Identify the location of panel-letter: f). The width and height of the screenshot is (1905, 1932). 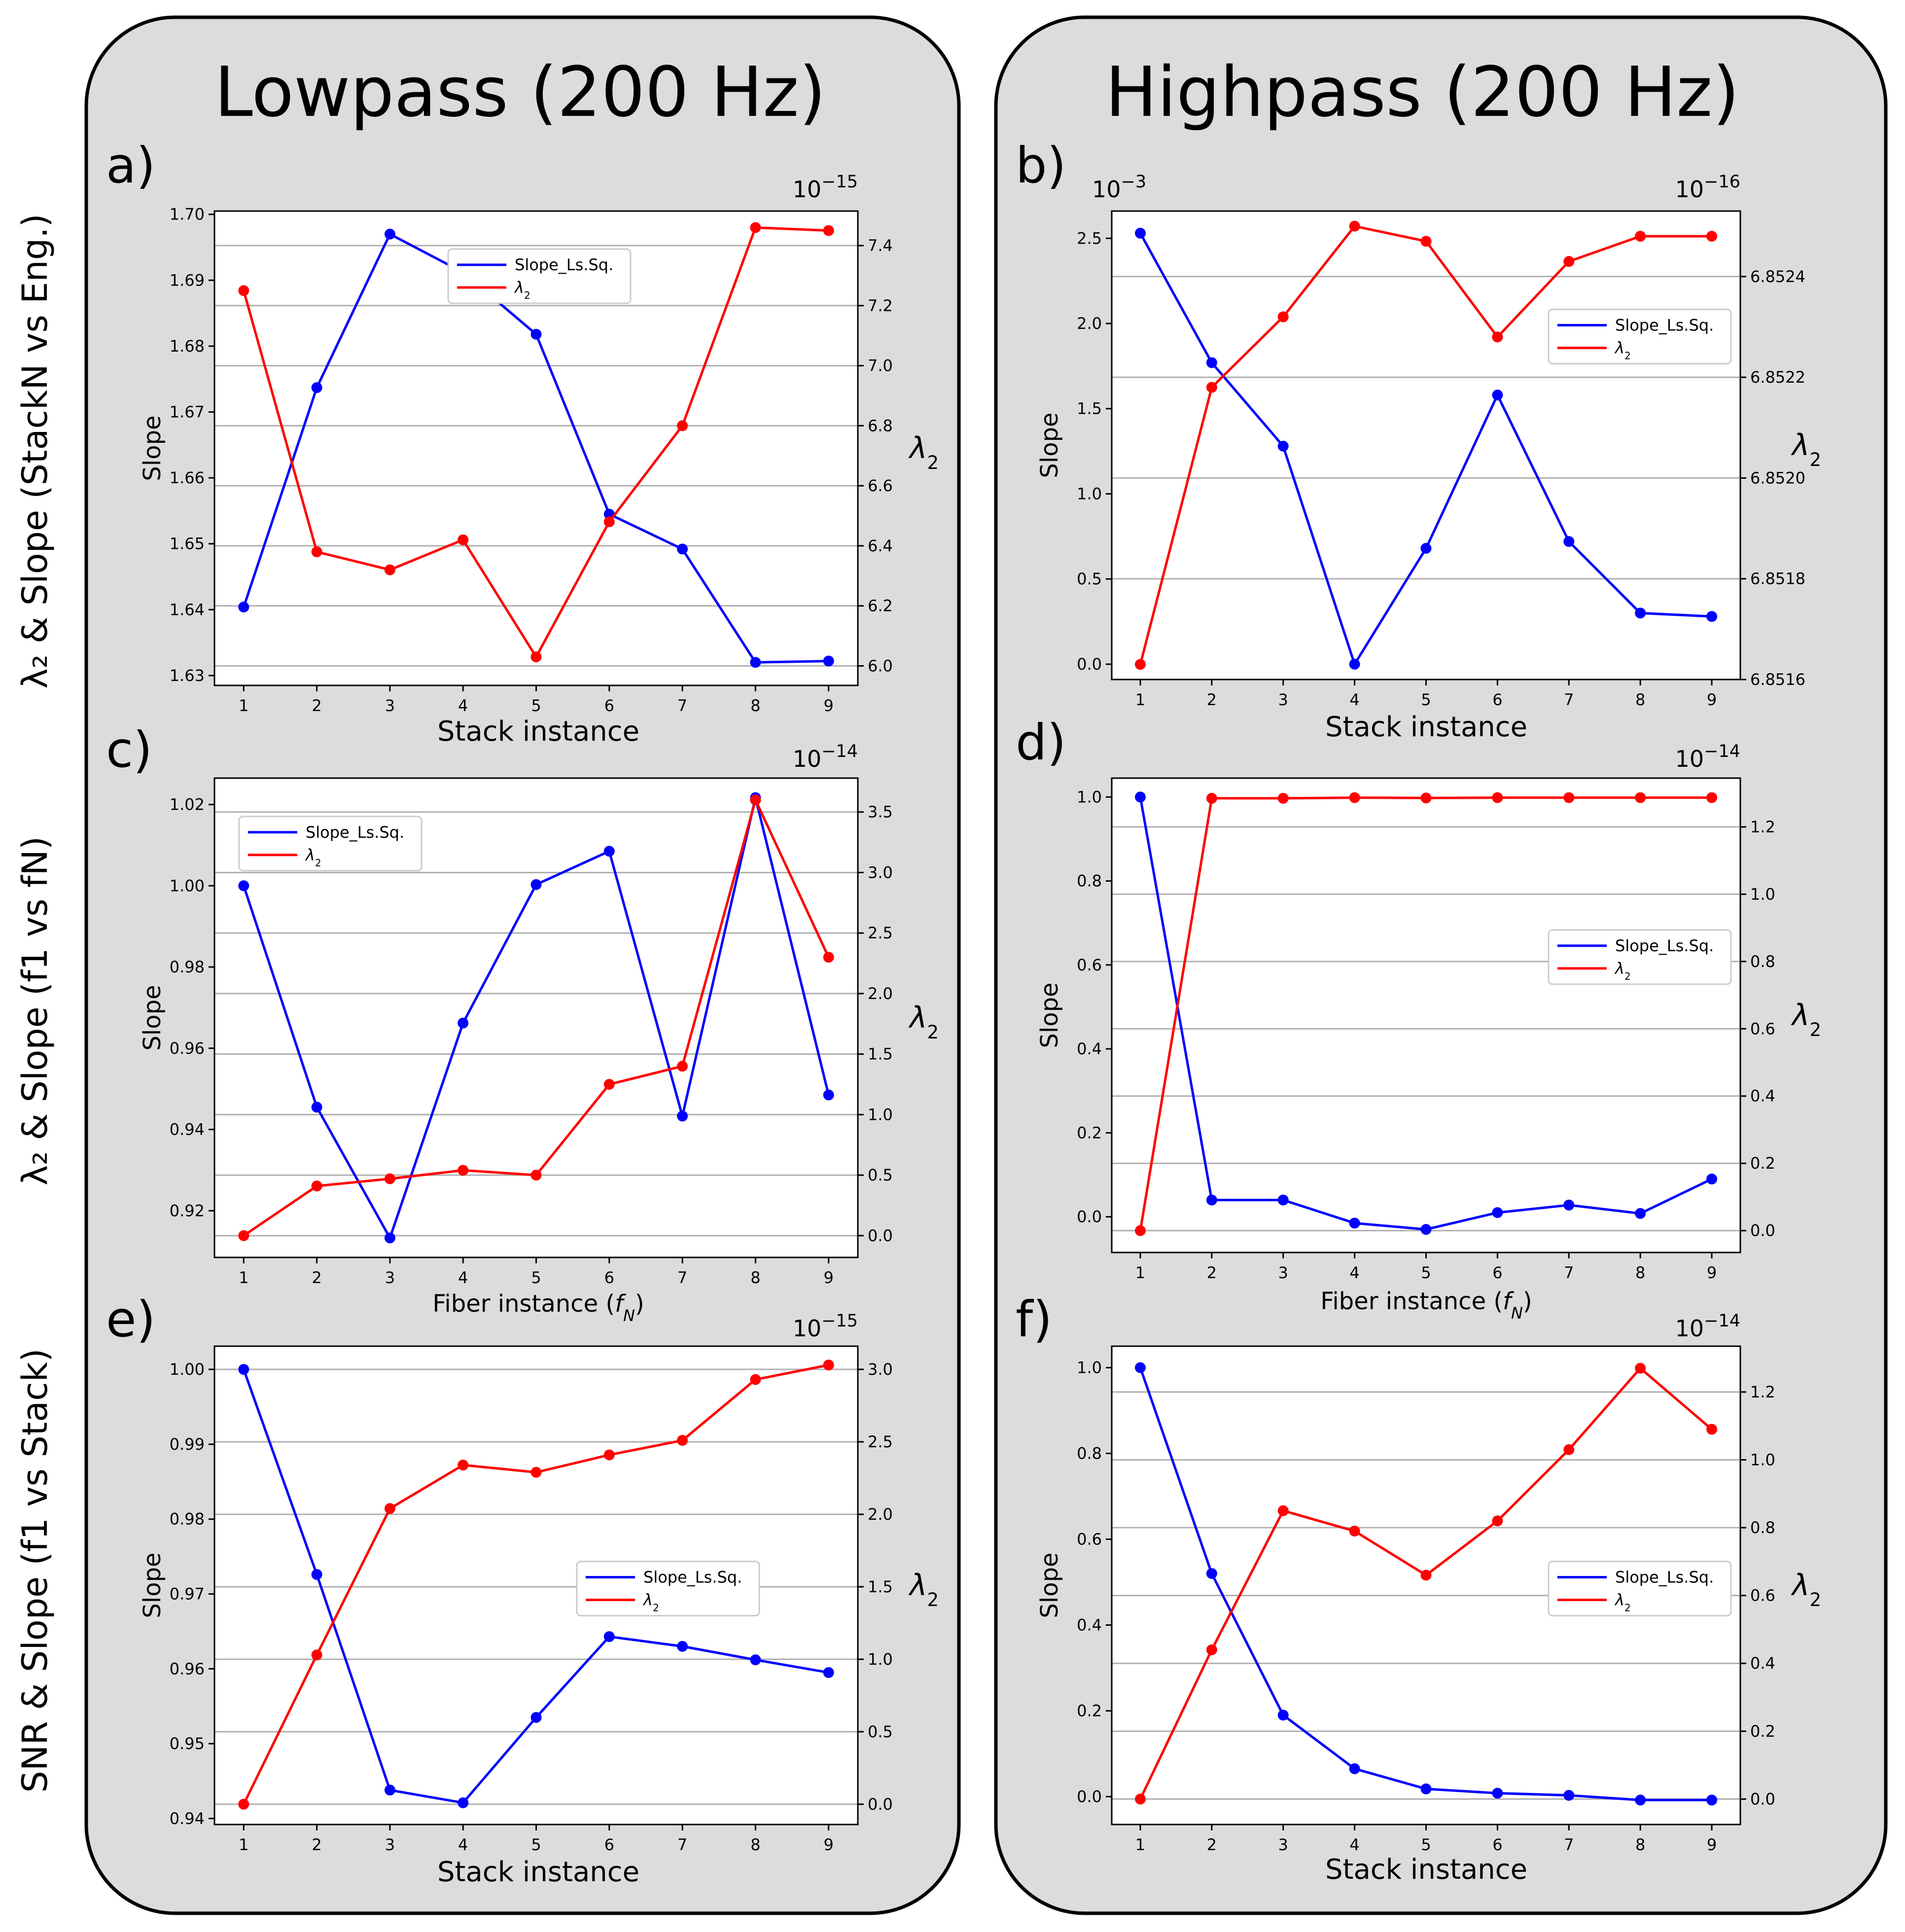
(1034, 1319).